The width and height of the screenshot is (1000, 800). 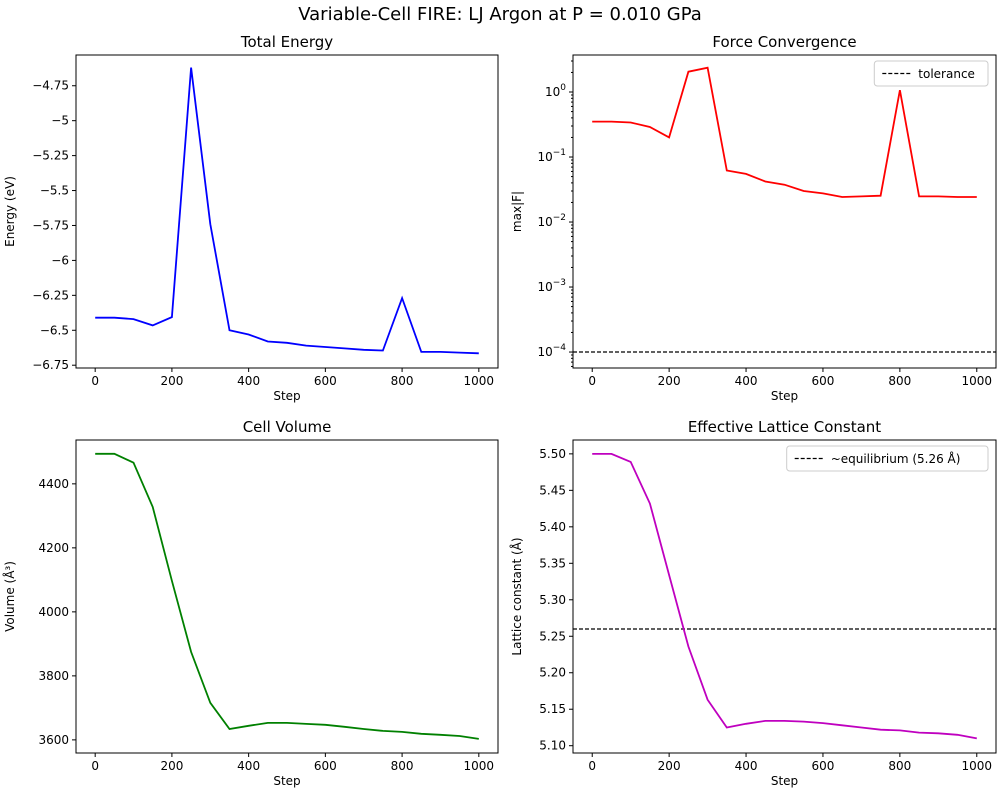 I want to click on y-tick-label: 3800, so click(x=53, y=676).